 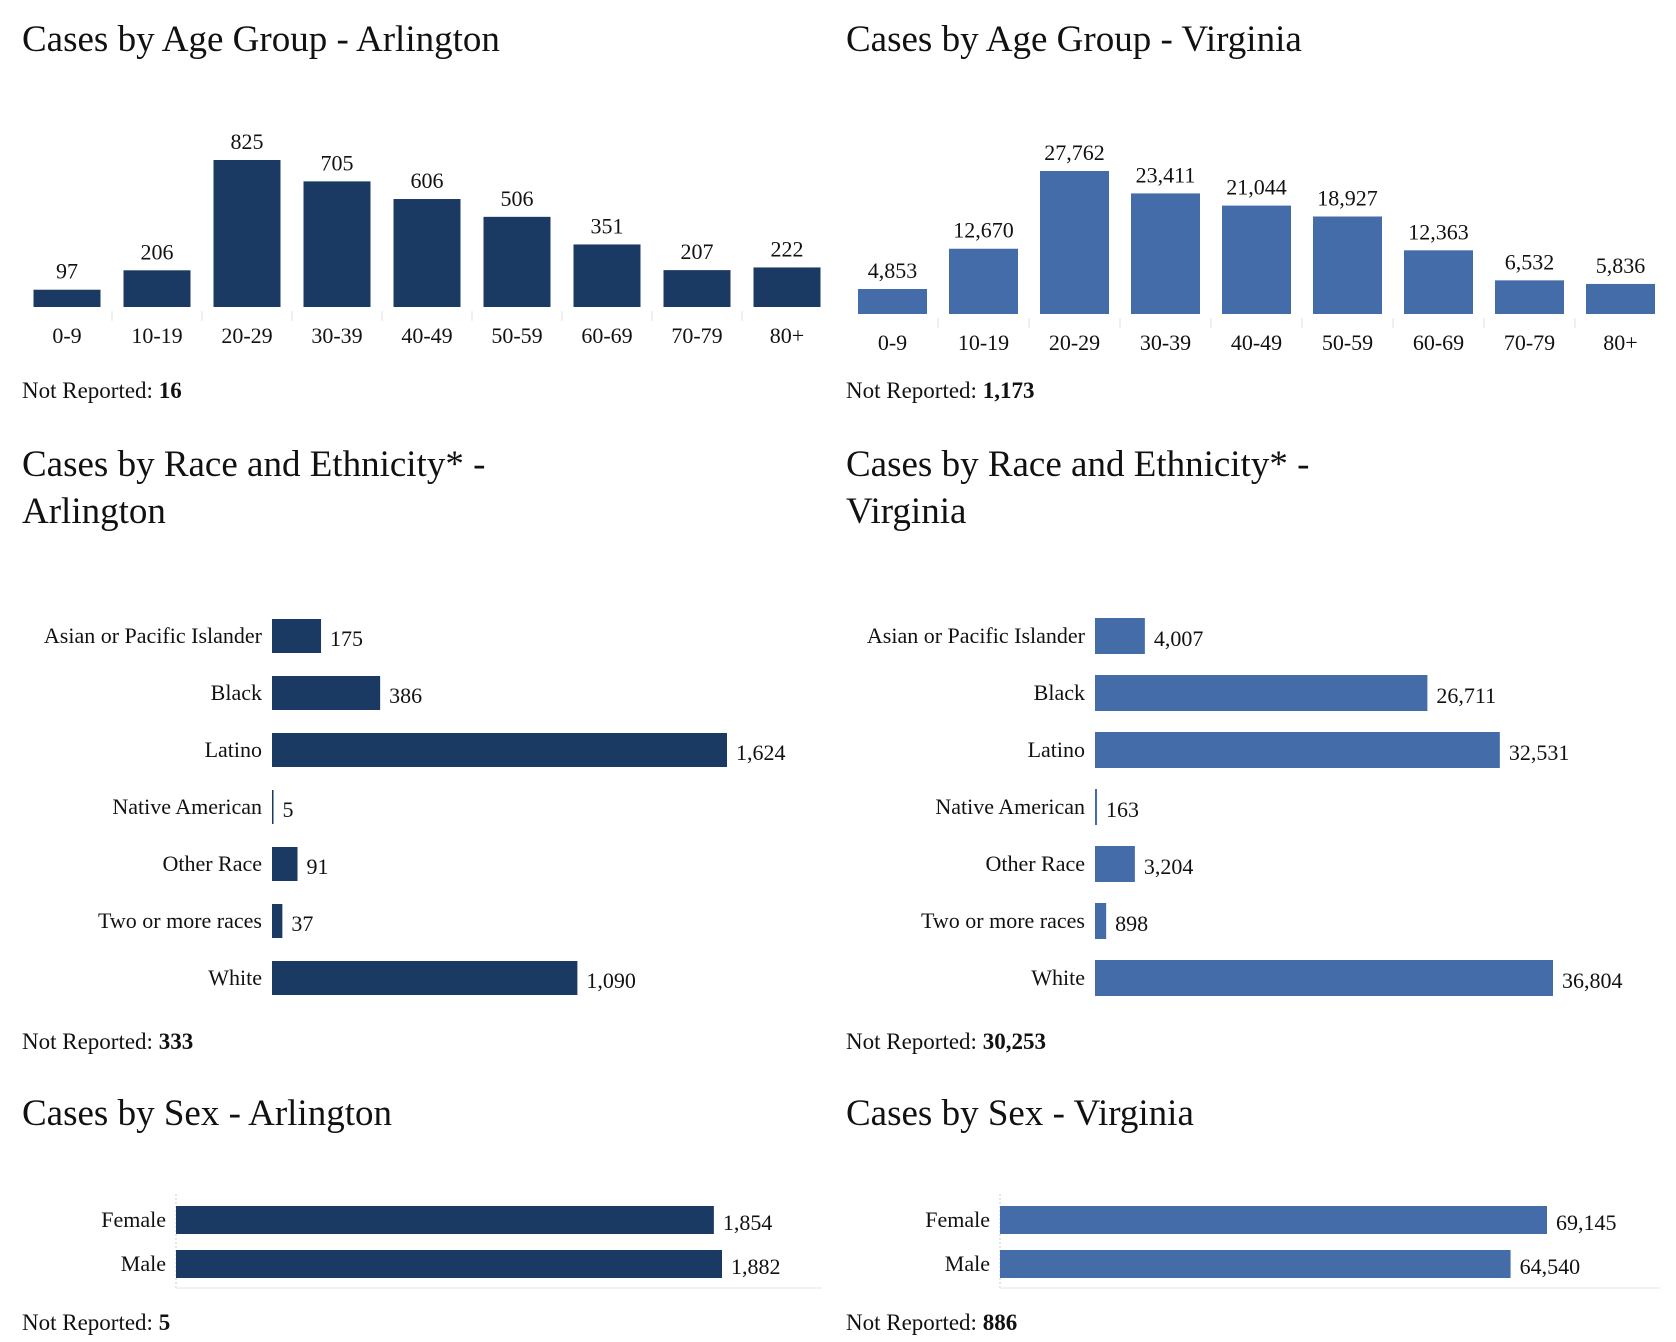 What do you see at coordinates (170, 390) in the screenshot?
I see `not-reported-value: 16` at bounding box center [170, 390].